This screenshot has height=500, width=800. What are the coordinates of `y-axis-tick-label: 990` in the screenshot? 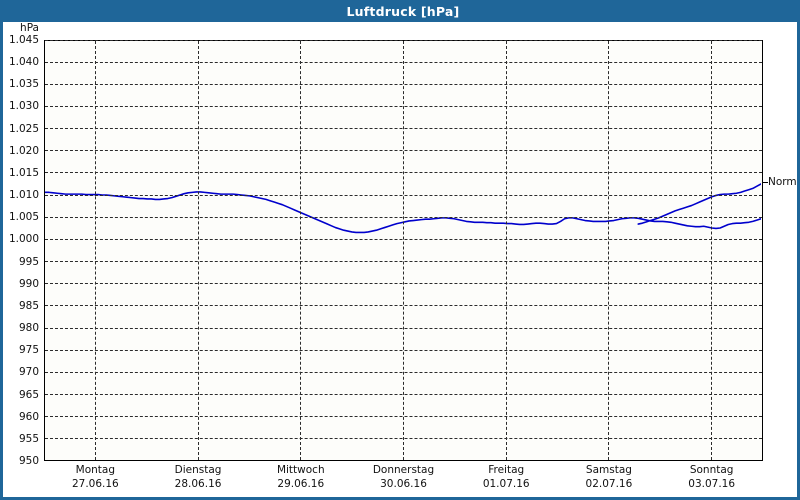 It's located at (28, 283).